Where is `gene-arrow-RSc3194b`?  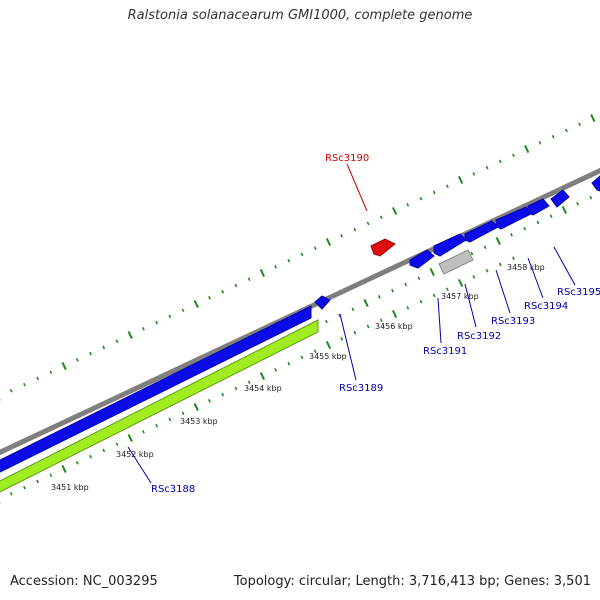
gene-arrow-RSc3194b is located at coordinates (560, 198).